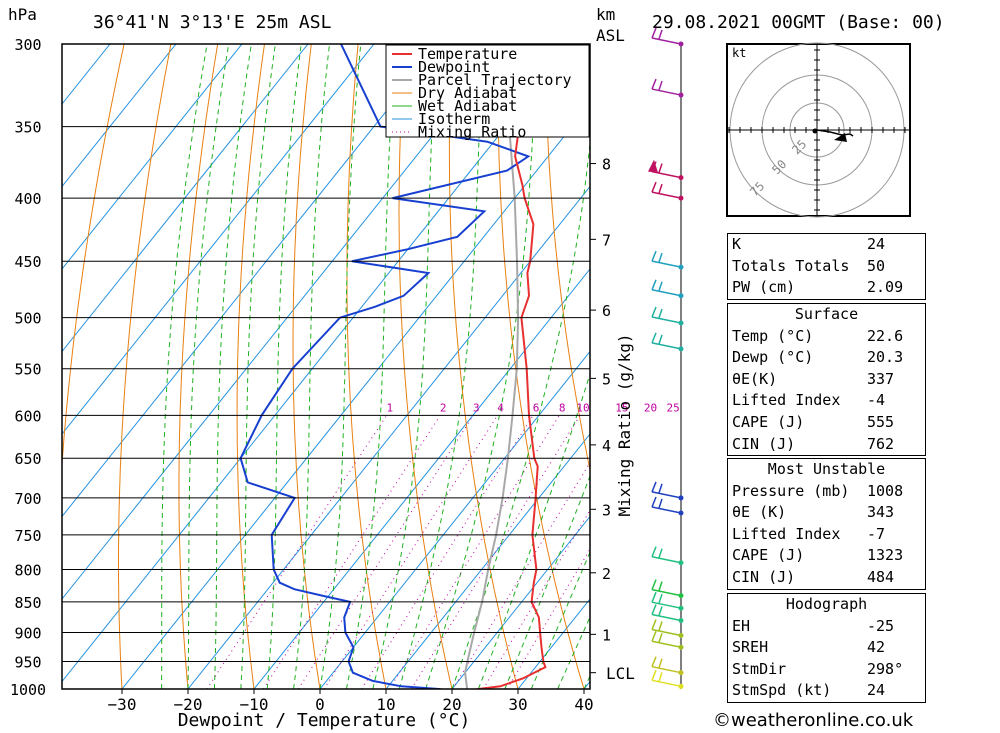  What do you see at coordinates (385, 704) in the screenshot?
I see `x-tick-label-10: 10` at bounding box center [385, 704].